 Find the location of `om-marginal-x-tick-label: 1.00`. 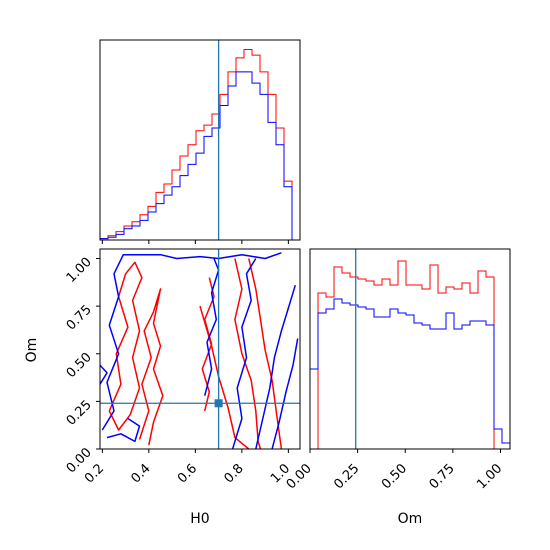

om-marginal-x-tick-label: 1.00 is located at coordinates (489, 476).